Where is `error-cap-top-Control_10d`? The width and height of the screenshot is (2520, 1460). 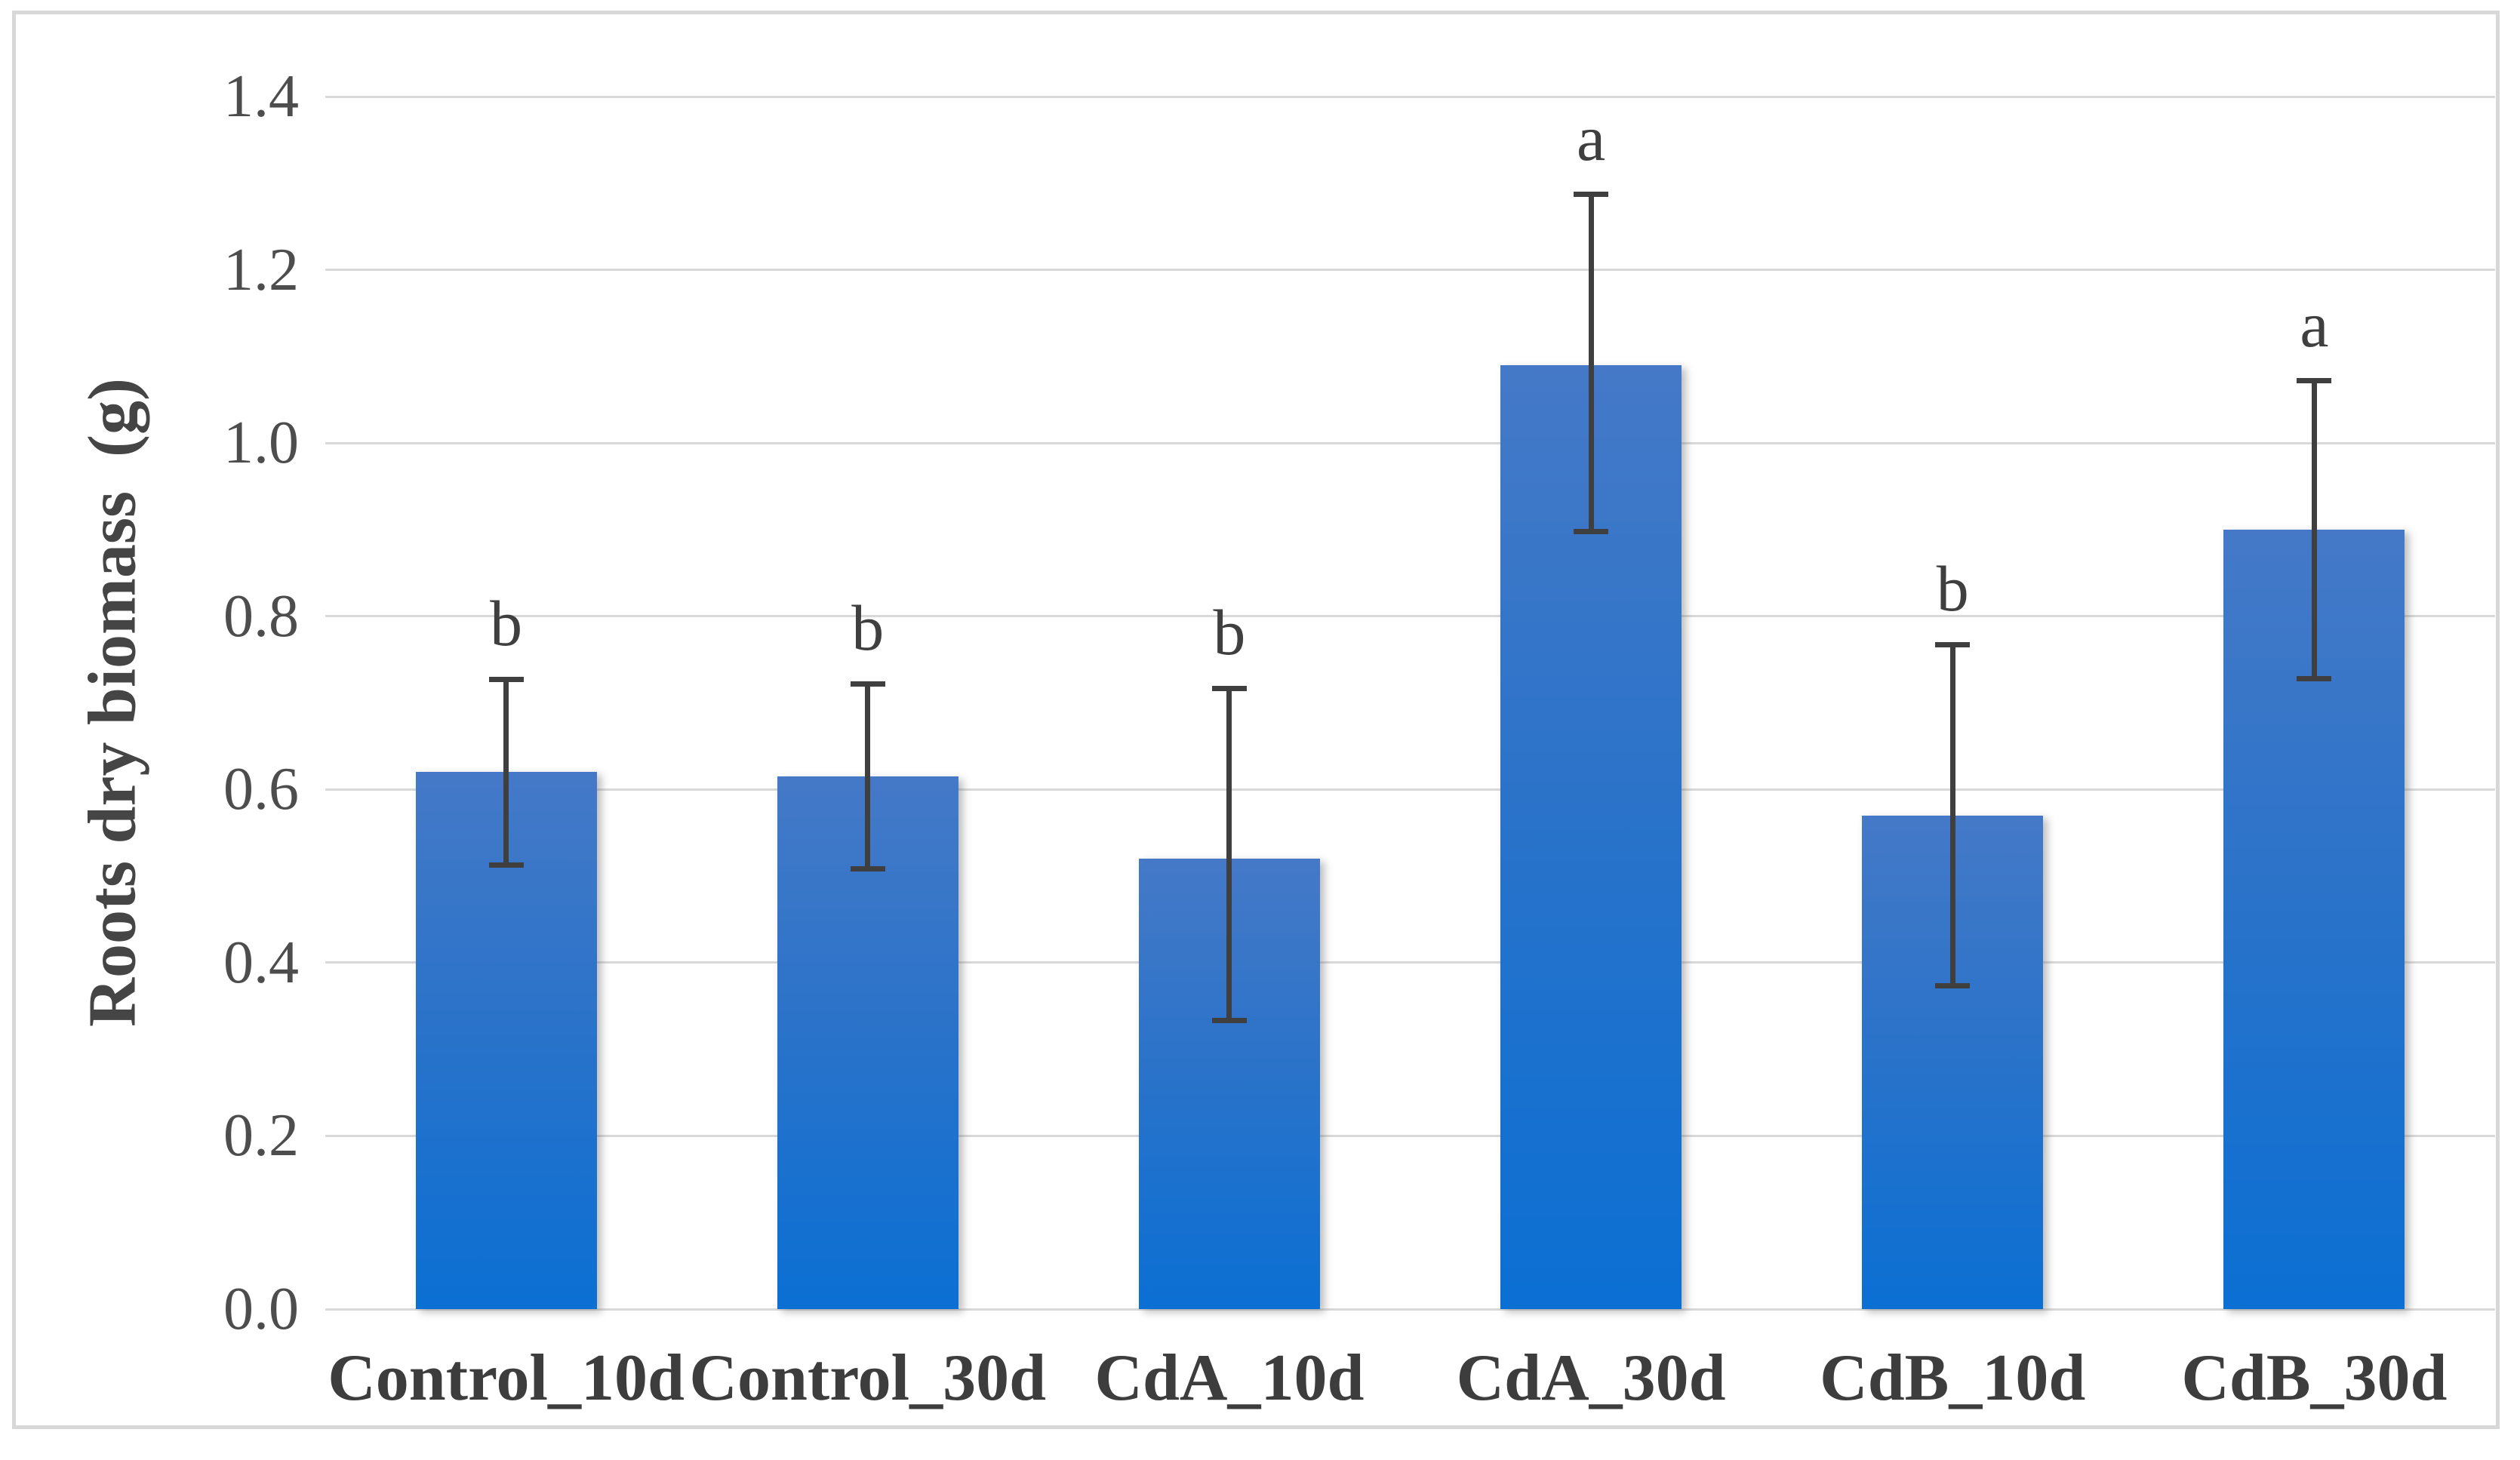
error-cap-top-Control_10d is located at coordinates (506, 680).